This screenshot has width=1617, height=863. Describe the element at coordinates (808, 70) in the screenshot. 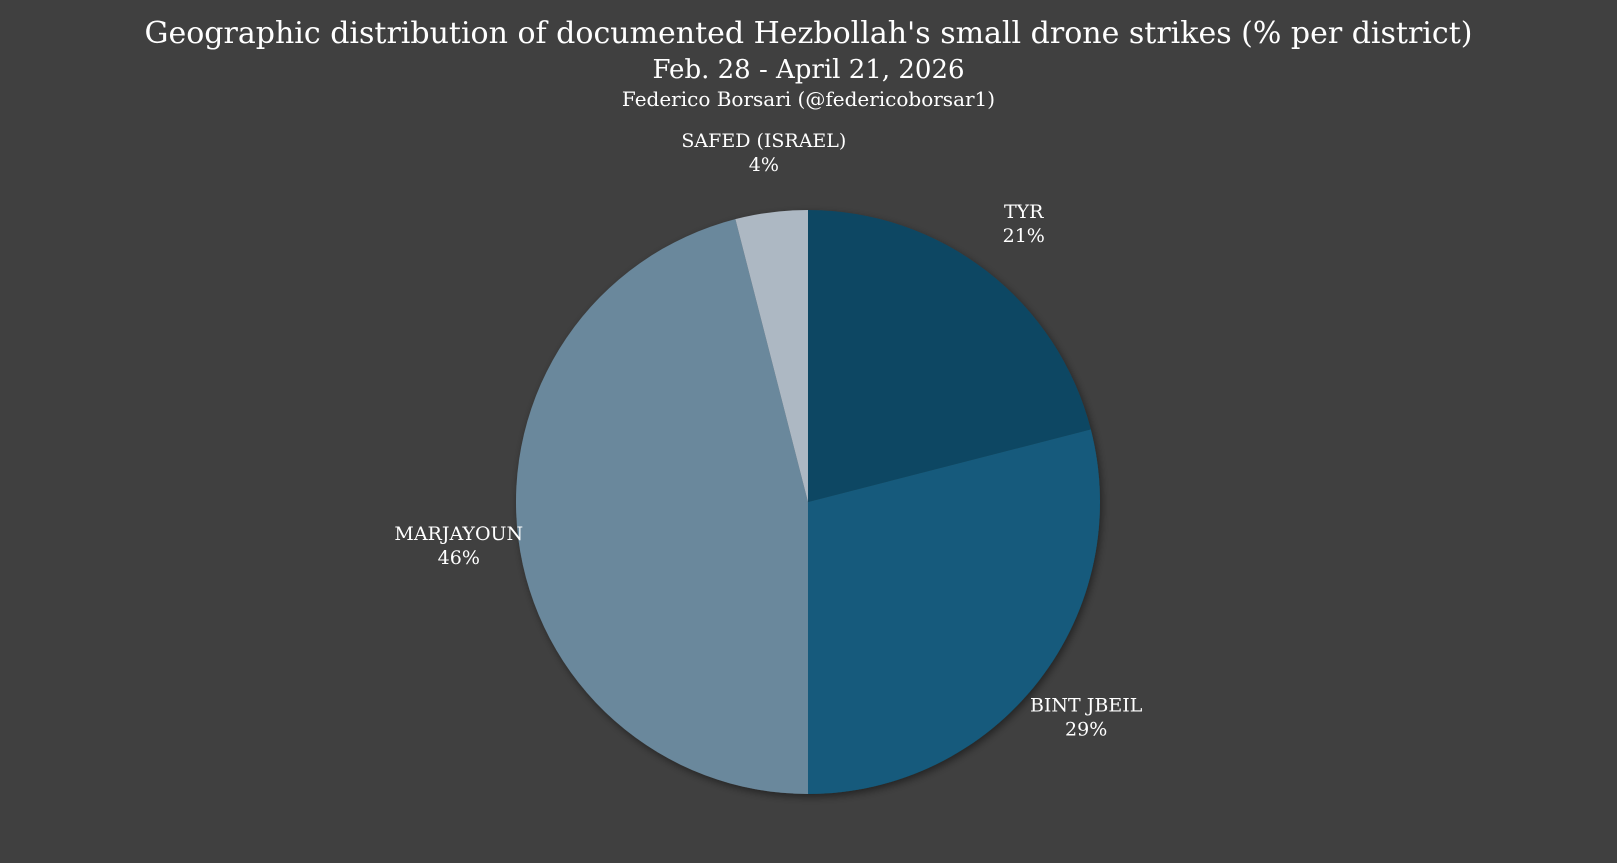

I see `chart-subtitle: Feb. 28 - April 21, 2026` at that location.